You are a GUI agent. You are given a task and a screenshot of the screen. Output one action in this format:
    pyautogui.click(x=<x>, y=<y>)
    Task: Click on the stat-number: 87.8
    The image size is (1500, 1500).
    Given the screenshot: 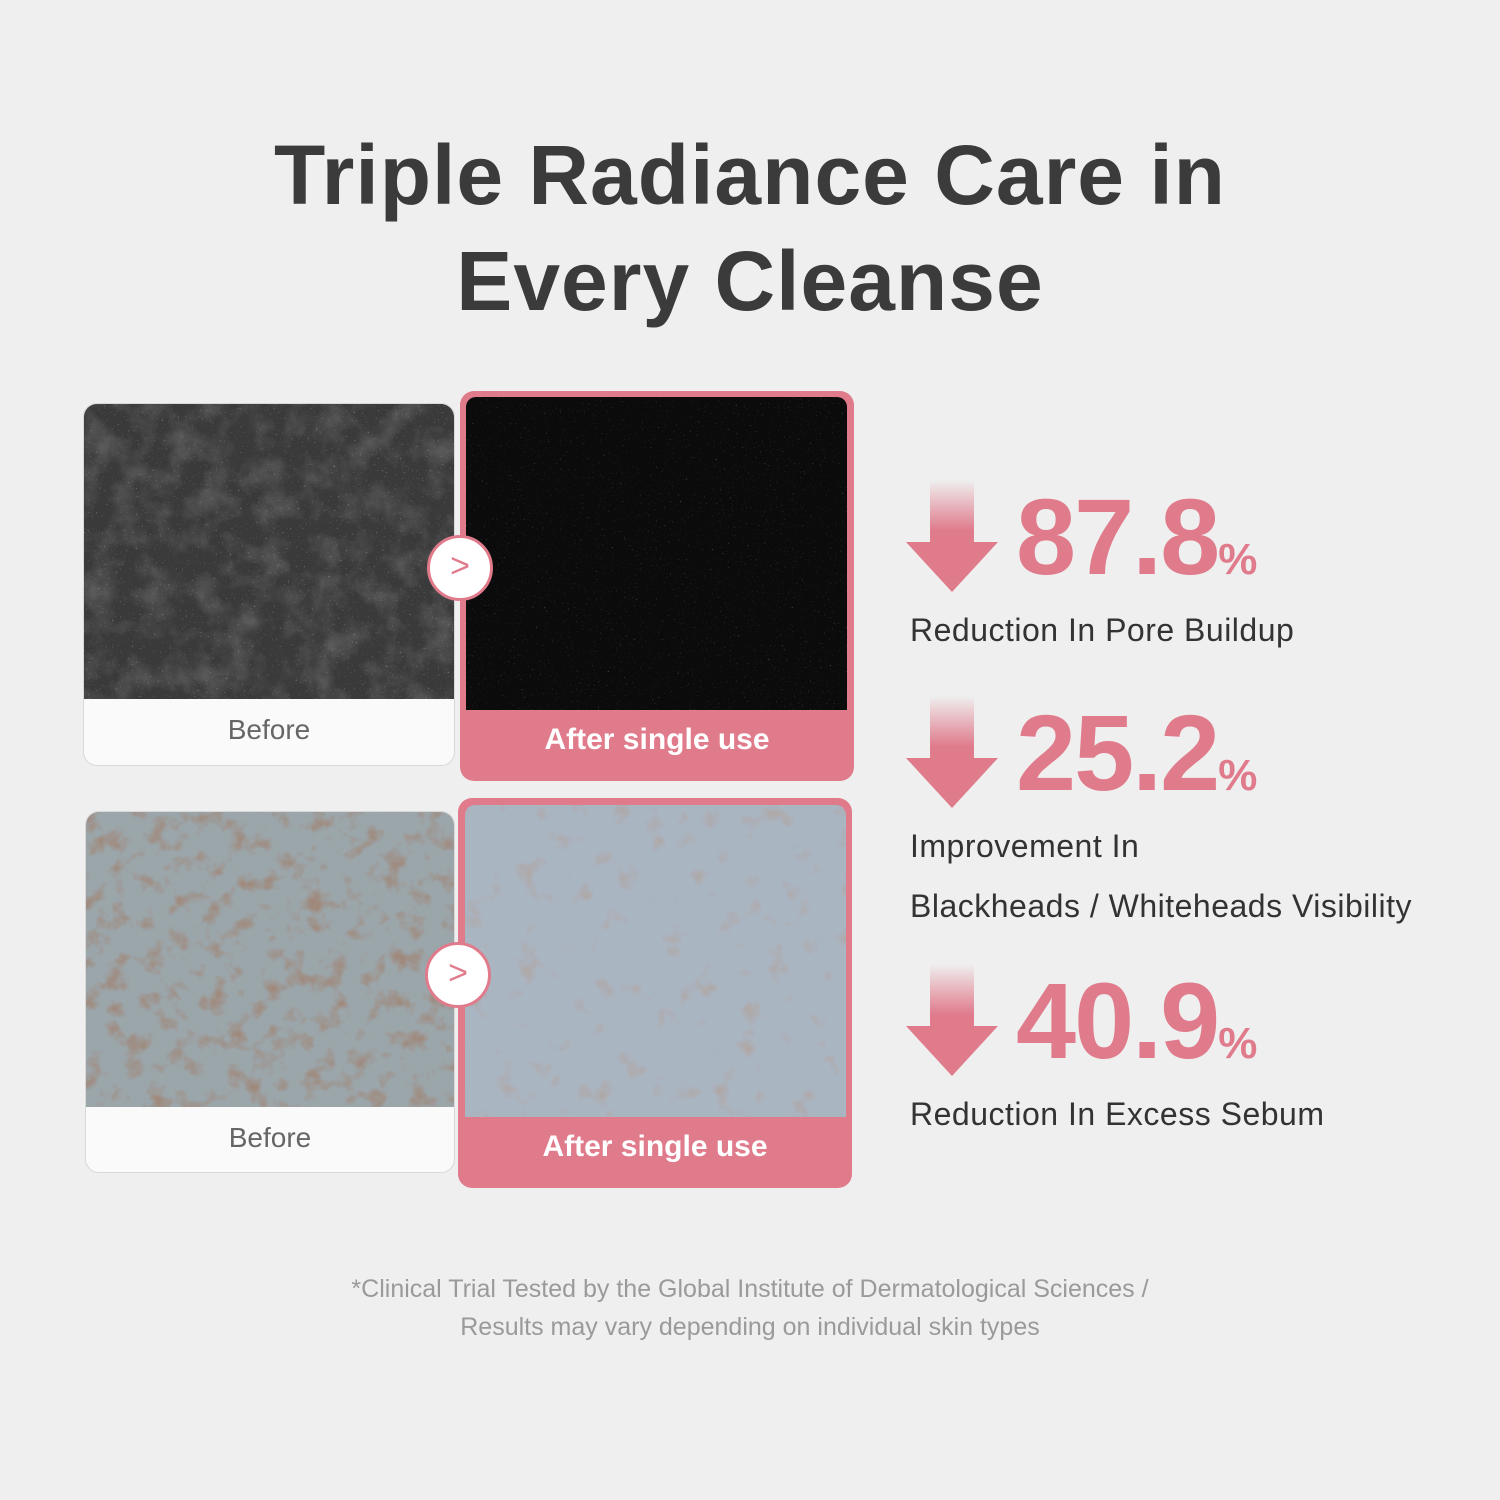 What is the action you would take?
    pyautogui.click(x=1118, y=536)
    